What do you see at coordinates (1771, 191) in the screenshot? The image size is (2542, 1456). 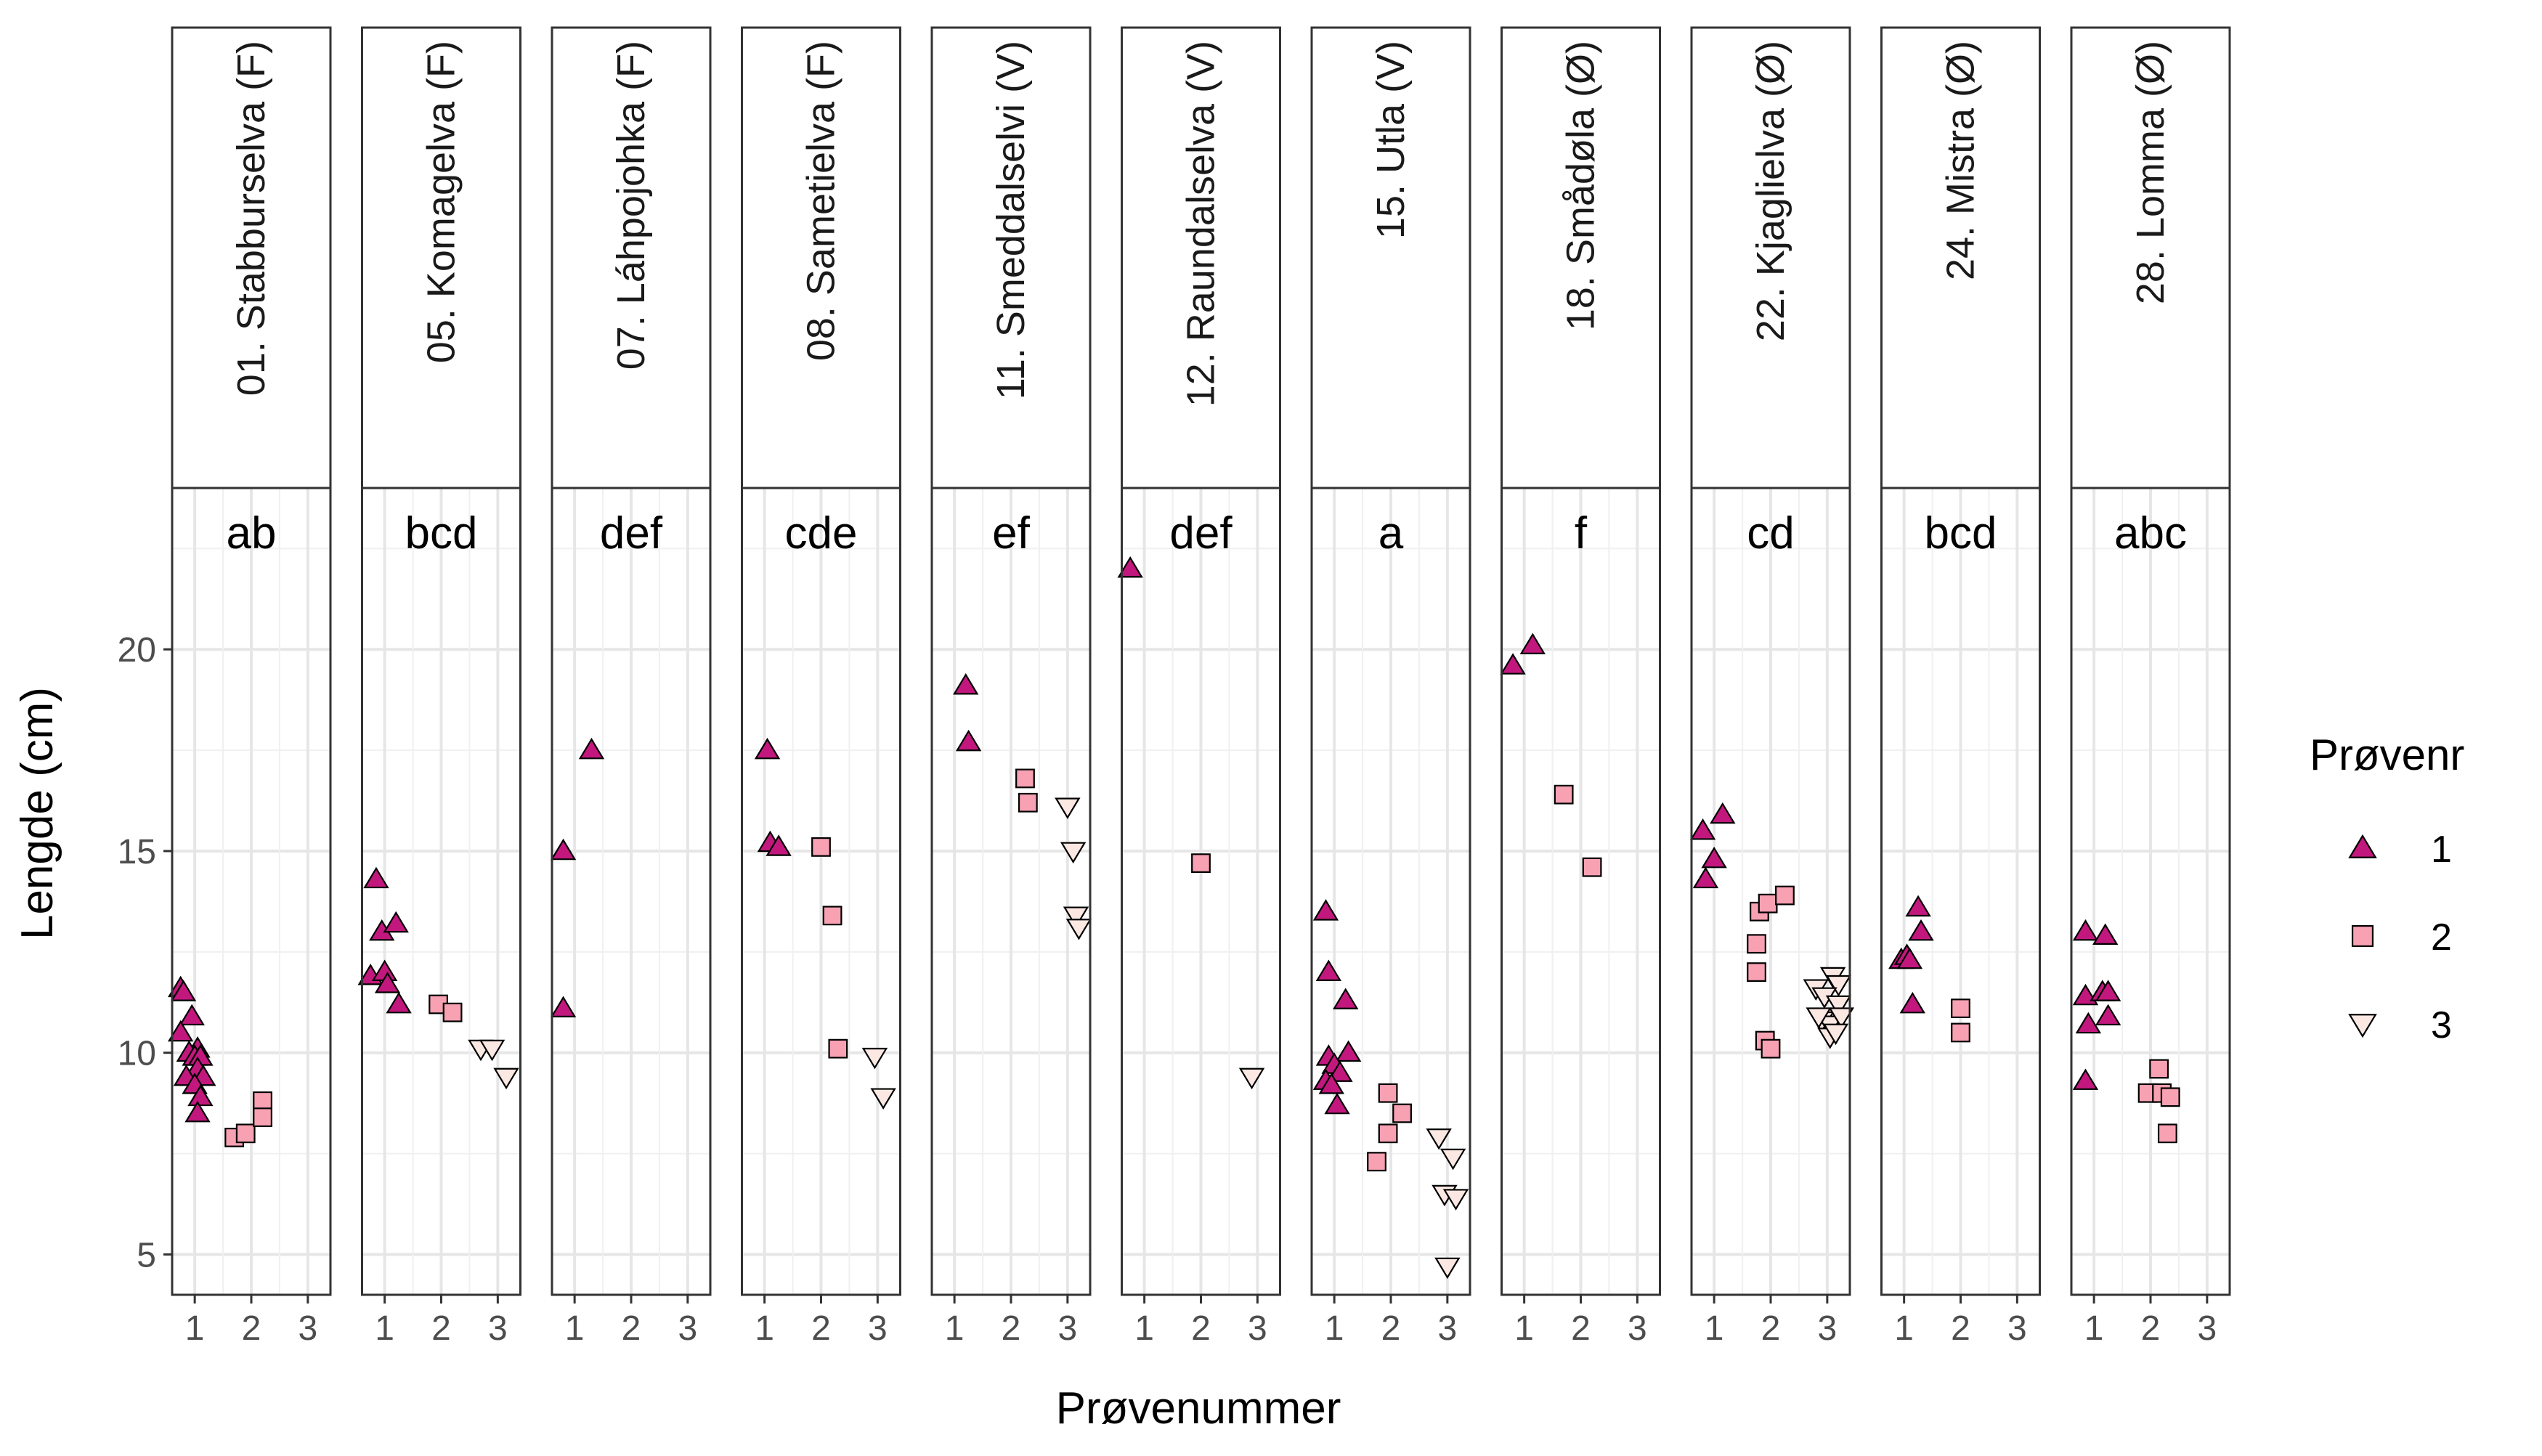 I see `facet-strip-label: 22. Kjaglielva (Ø)` at bounding box center [1771, 191].